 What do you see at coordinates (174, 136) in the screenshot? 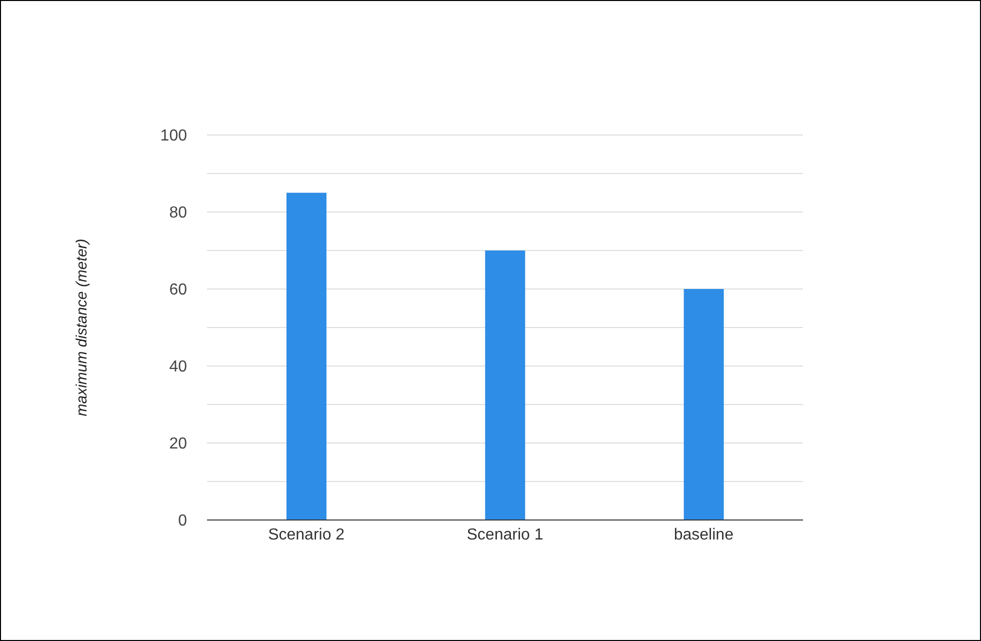
I see `y-tick-label: 100` at bounding box center [174, 136].